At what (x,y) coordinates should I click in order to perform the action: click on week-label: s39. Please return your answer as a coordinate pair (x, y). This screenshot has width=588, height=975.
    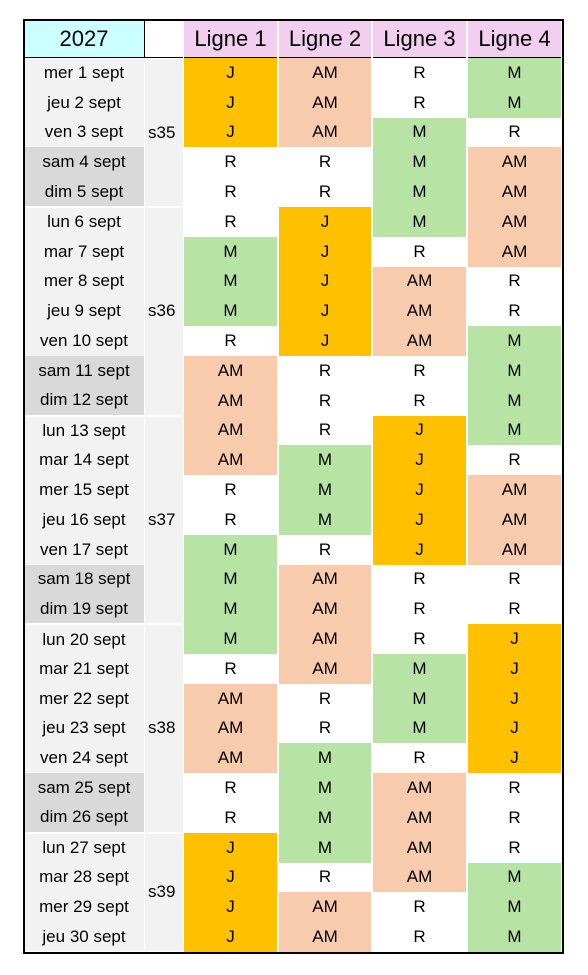
    Looking at the image, I should click on (164, 892).